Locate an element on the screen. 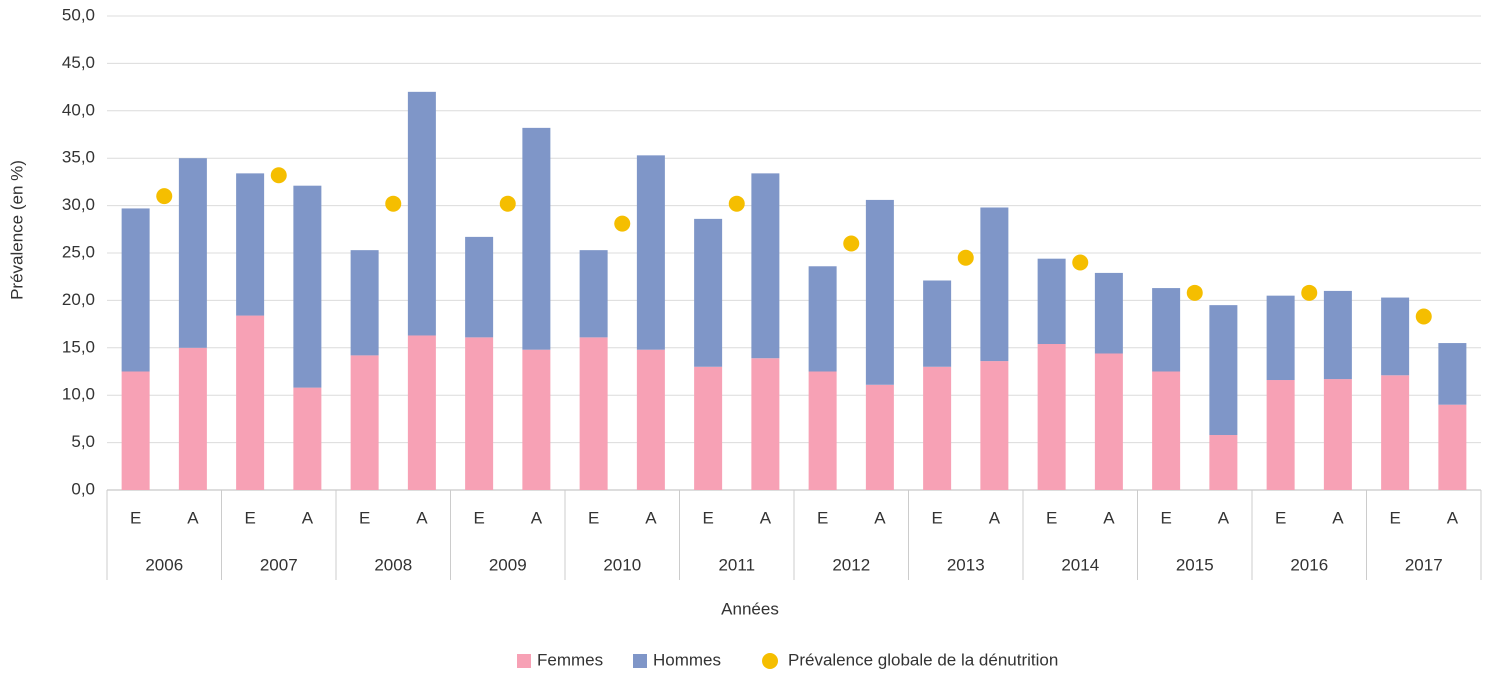  y-tick-label: 20,0 is located at coordinates (78, 299).